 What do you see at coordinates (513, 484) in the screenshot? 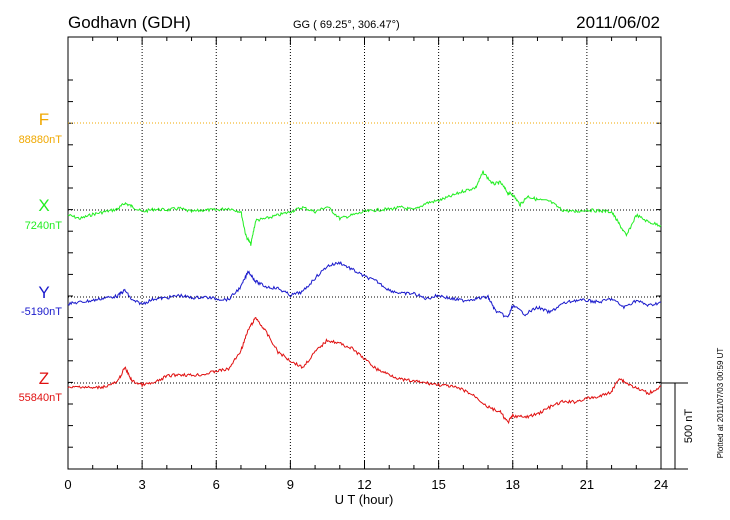
I see `x-tick-label-18: 18` at bounding box center [513, 484].